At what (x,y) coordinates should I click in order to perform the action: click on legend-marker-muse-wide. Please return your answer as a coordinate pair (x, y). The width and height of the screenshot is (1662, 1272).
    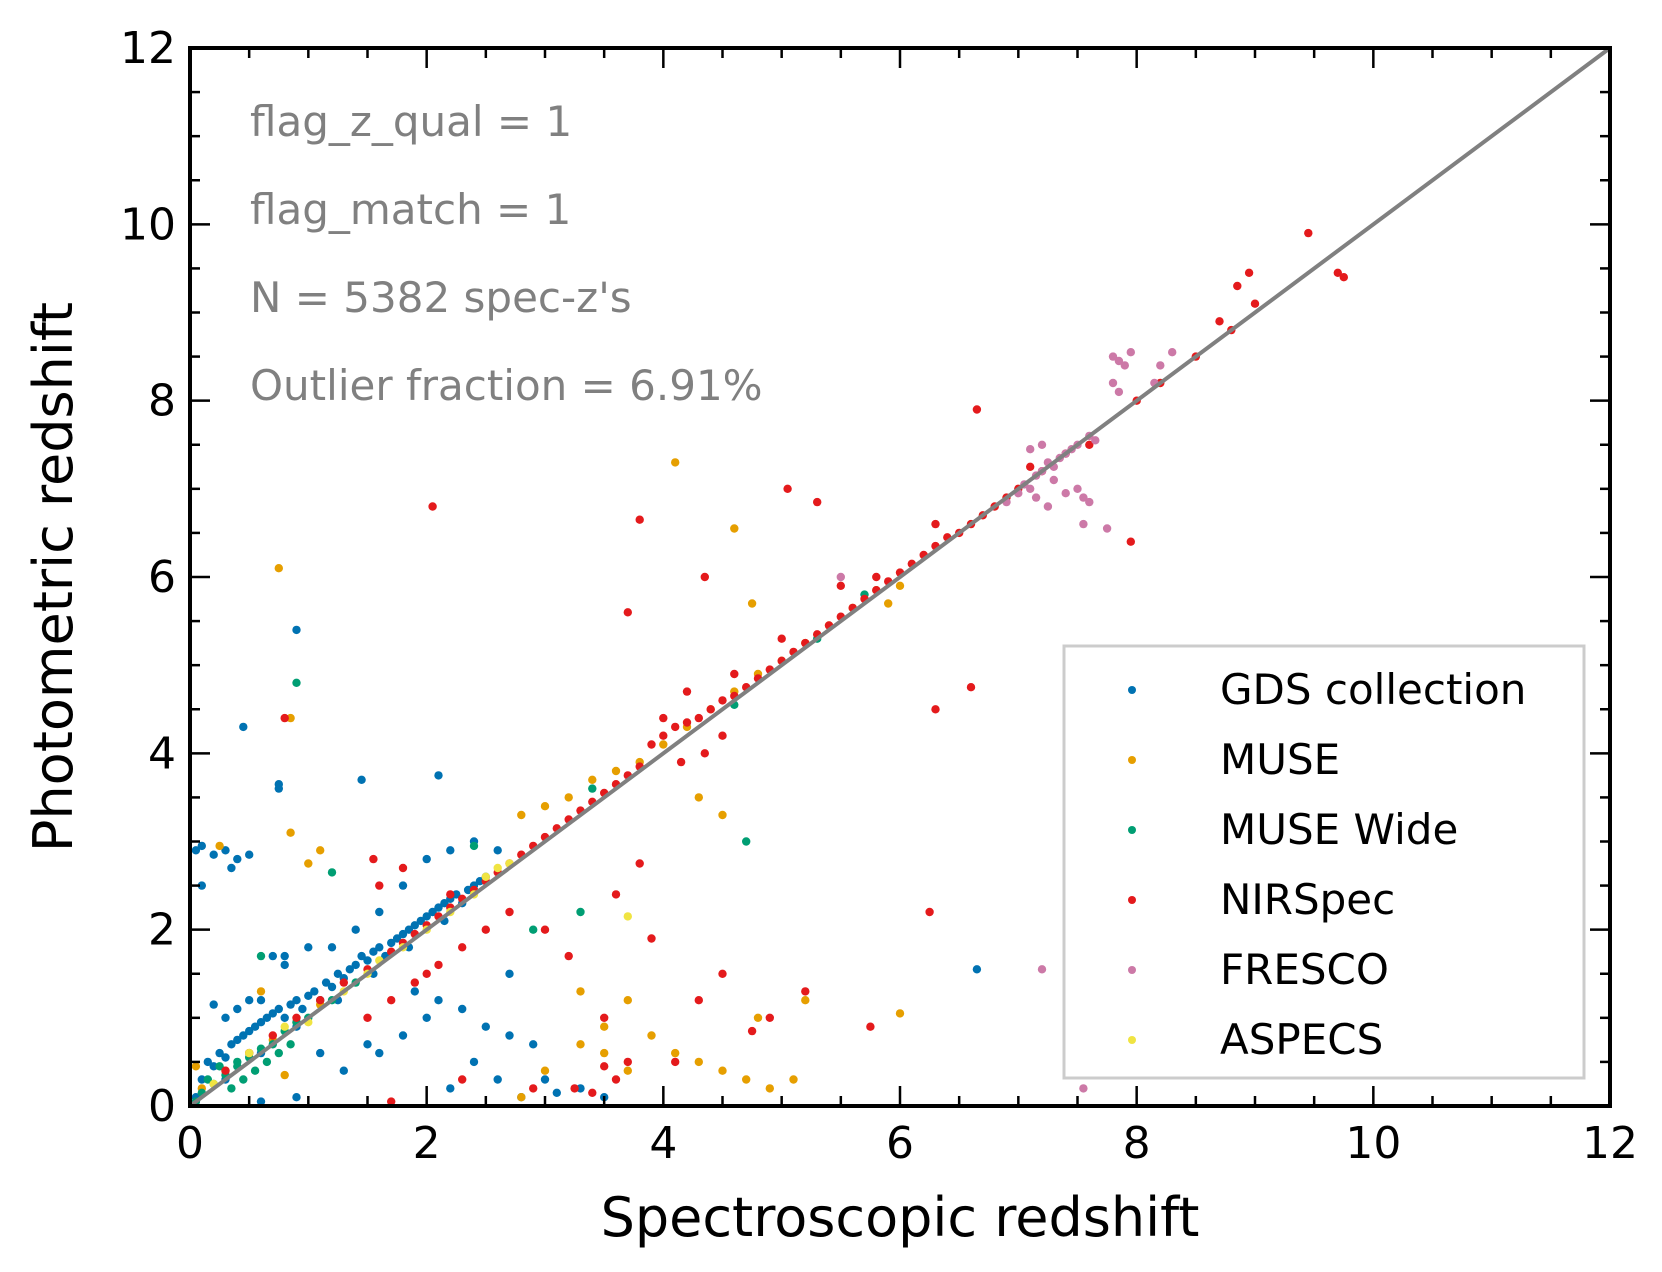
    Looking at the image, I should click on (1132, 830).